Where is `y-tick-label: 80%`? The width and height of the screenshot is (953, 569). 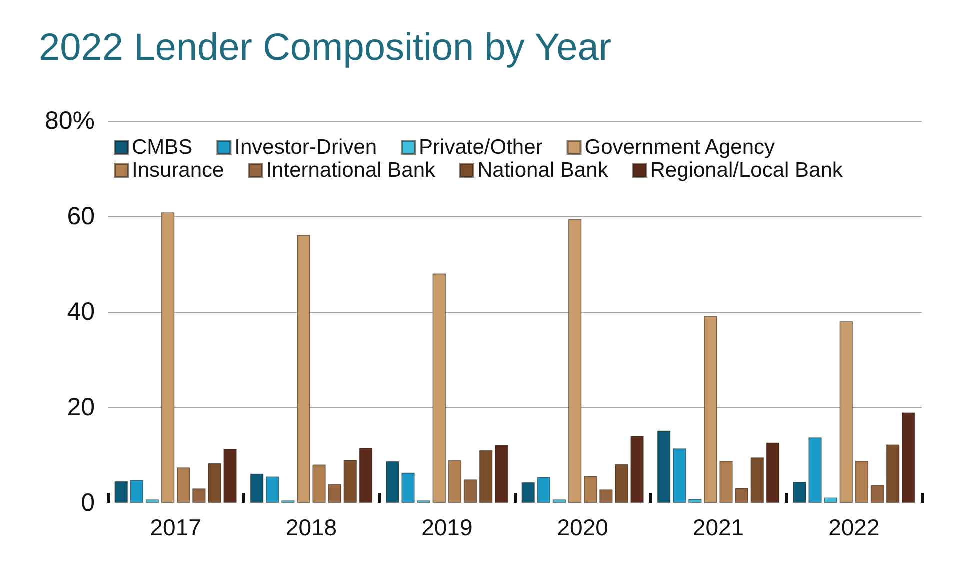
y-tick-label: 80% is located at coordinates (69, 121).